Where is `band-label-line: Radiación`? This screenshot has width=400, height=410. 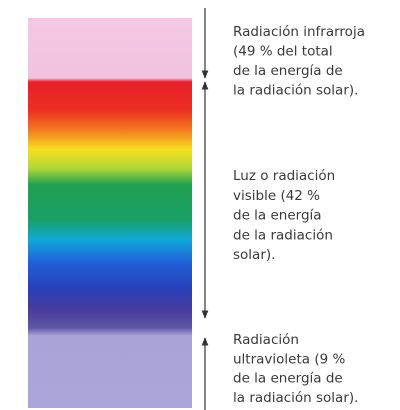
band-label-line: Radiación is located at coordinates (266, 340).